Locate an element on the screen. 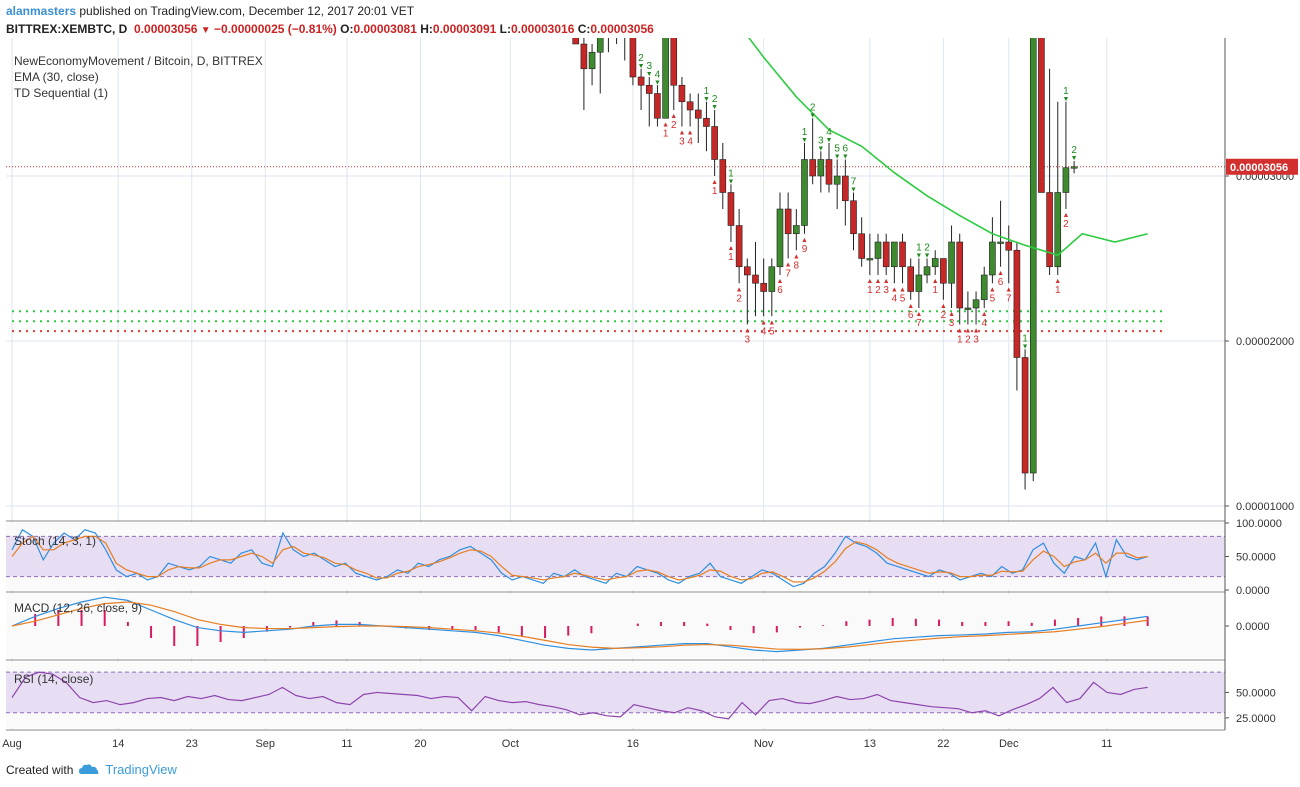  rsi-title: RSI (14, close) is located at coordinates (53, 679).